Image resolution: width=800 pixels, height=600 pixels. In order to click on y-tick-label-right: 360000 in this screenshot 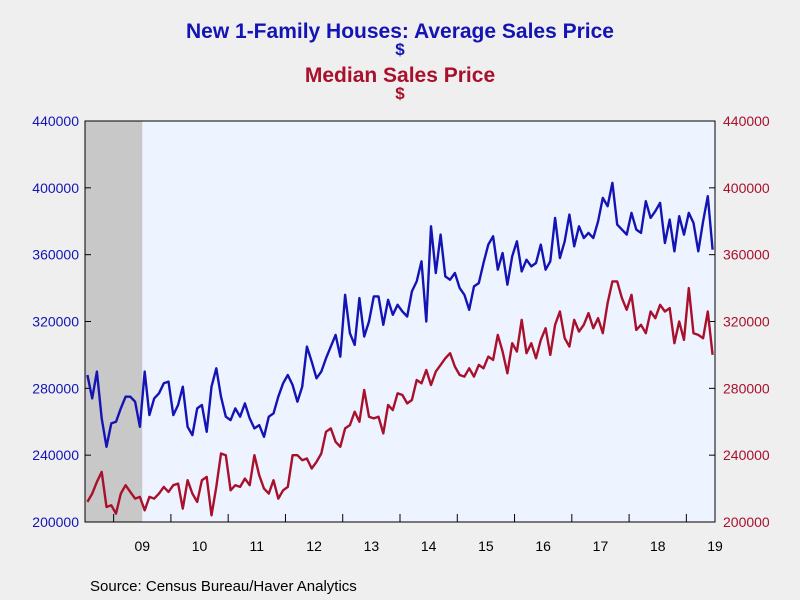, I will do `click(746, 255)`.